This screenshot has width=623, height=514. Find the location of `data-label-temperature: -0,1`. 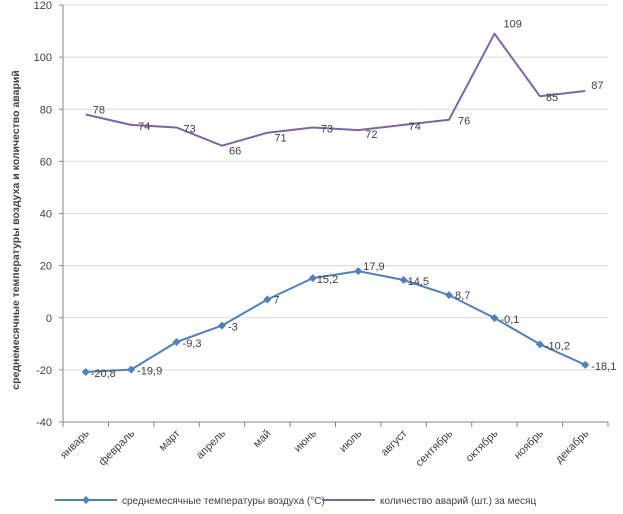

data-label-temperature: -0,1 is located at coordinates (509, 320).